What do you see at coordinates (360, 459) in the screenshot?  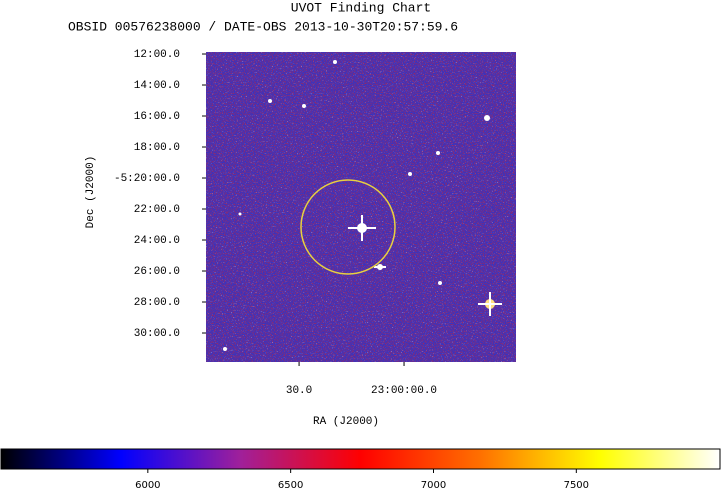 I see `colorbar-gradient` at bounding box center [360, 459].